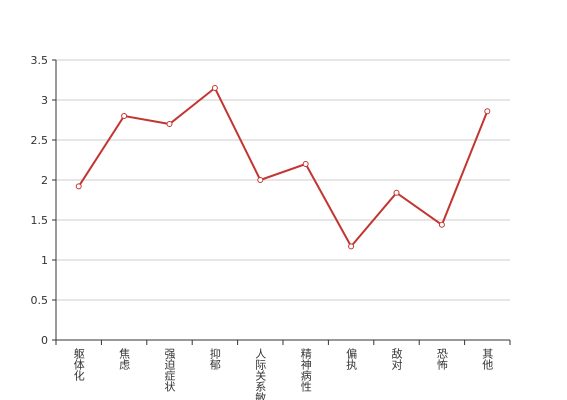 The width and height of the screenshot is (567, 400). Describe the element at coordinates (40, 300) in the screenshot. I see `y-tick-label: 0.5` at that location.